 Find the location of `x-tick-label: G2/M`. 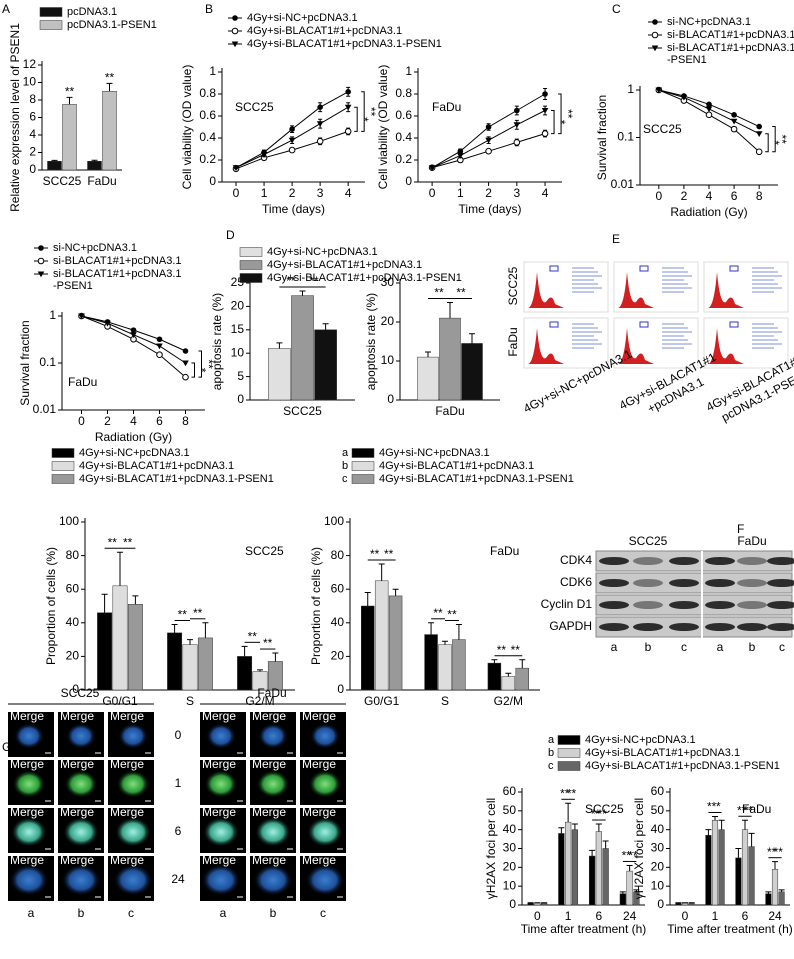

x-tick-label: G2/M is located at coordinates (259, 701).